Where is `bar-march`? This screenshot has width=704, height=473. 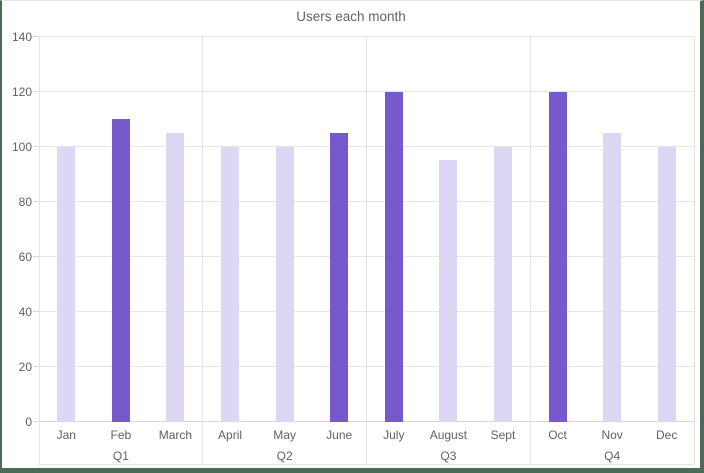 bar-march is located at coordinates (175, 277).